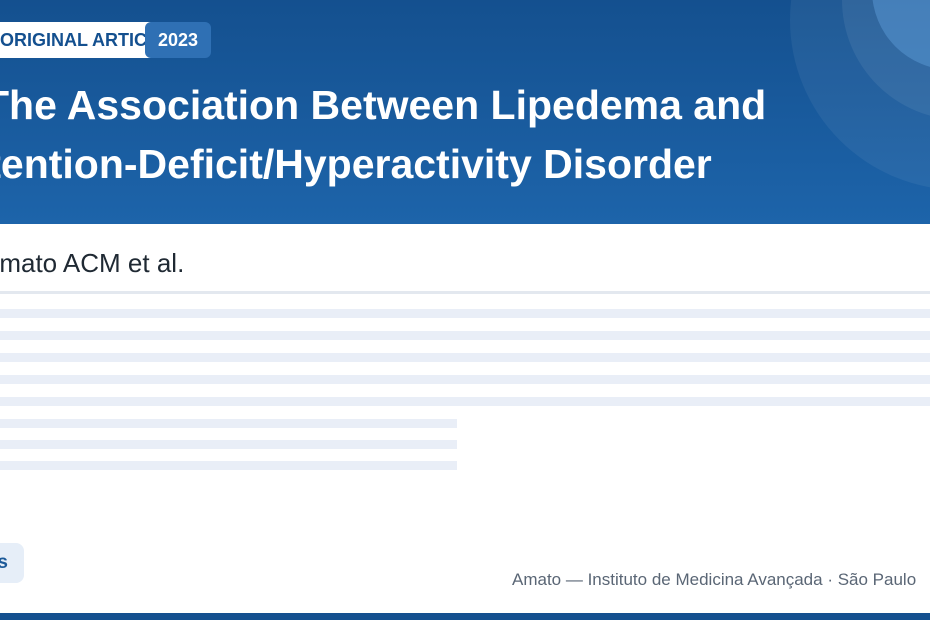  I want to click on article-title-line-1: The Association Between Lipedema and, so click(383, 105).